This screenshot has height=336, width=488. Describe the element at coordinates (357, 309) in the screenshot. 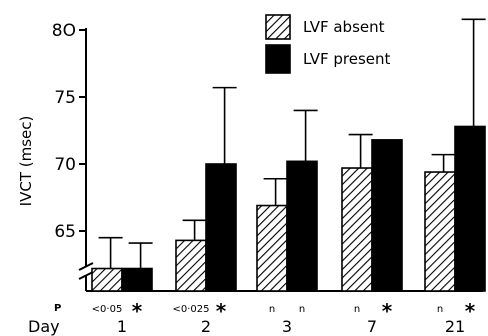

I see `p-value-day-7: n` at that location.